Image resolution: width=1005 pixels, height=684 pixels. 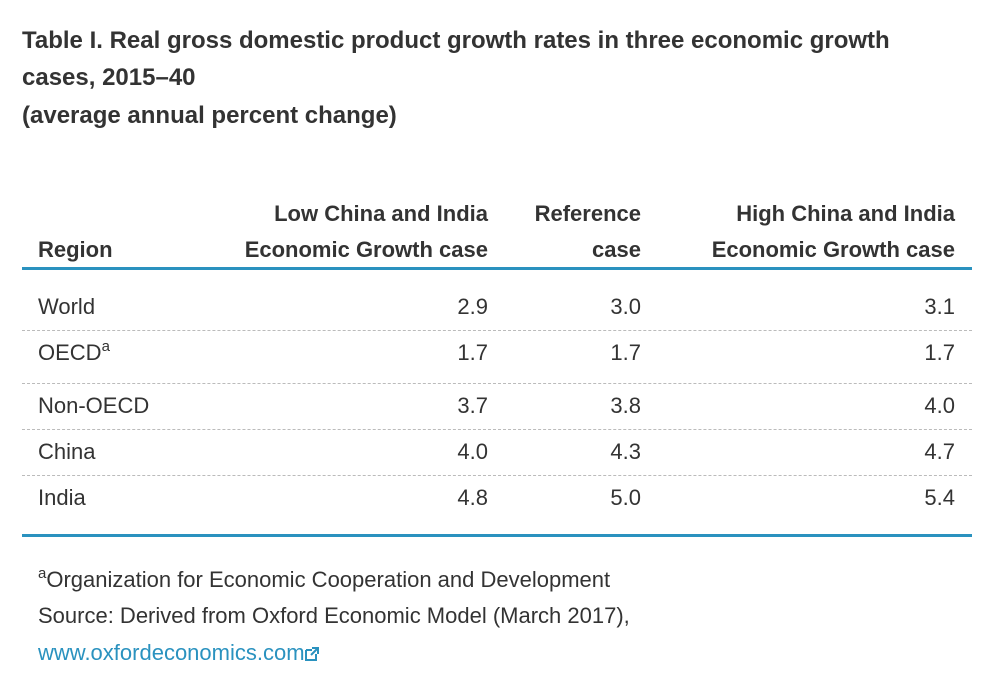 I want to click on value-cell: 2.9, so click(x=472, y=306).